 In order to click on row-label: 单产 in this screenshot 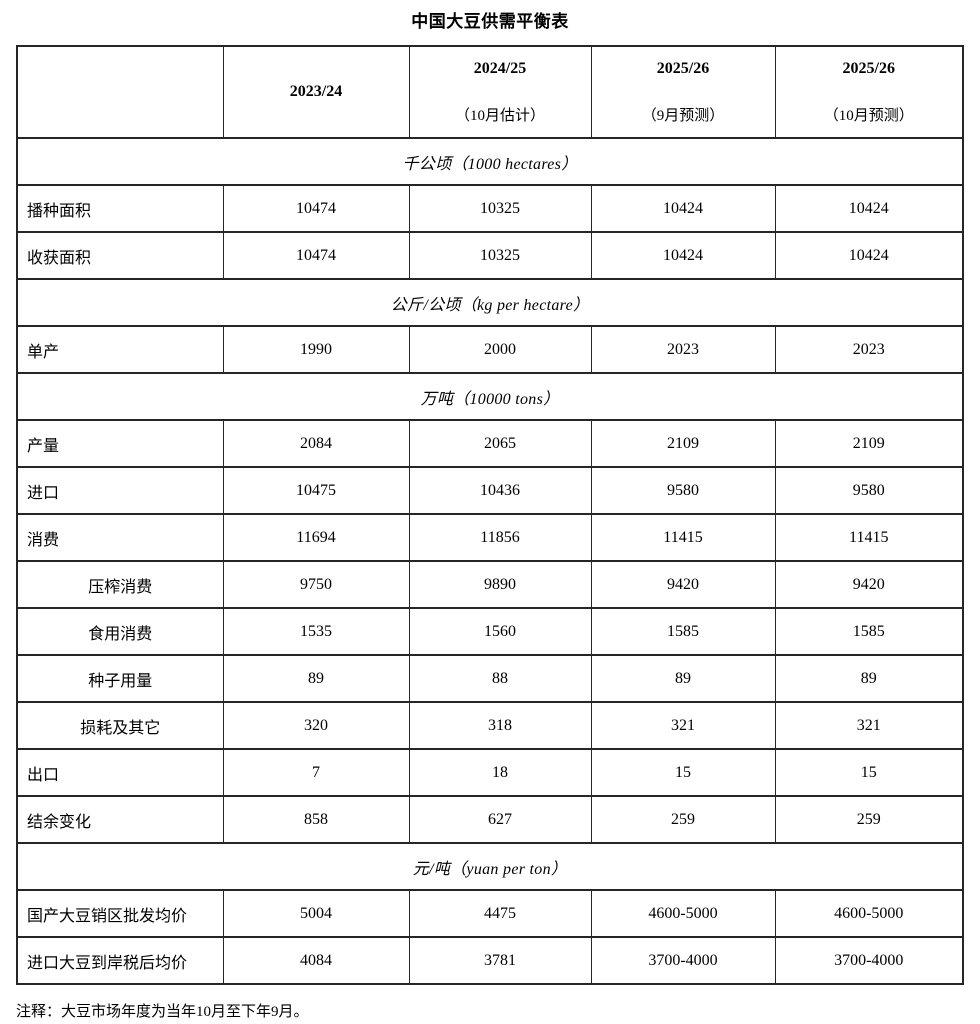, I will do `click(120, 349)`.